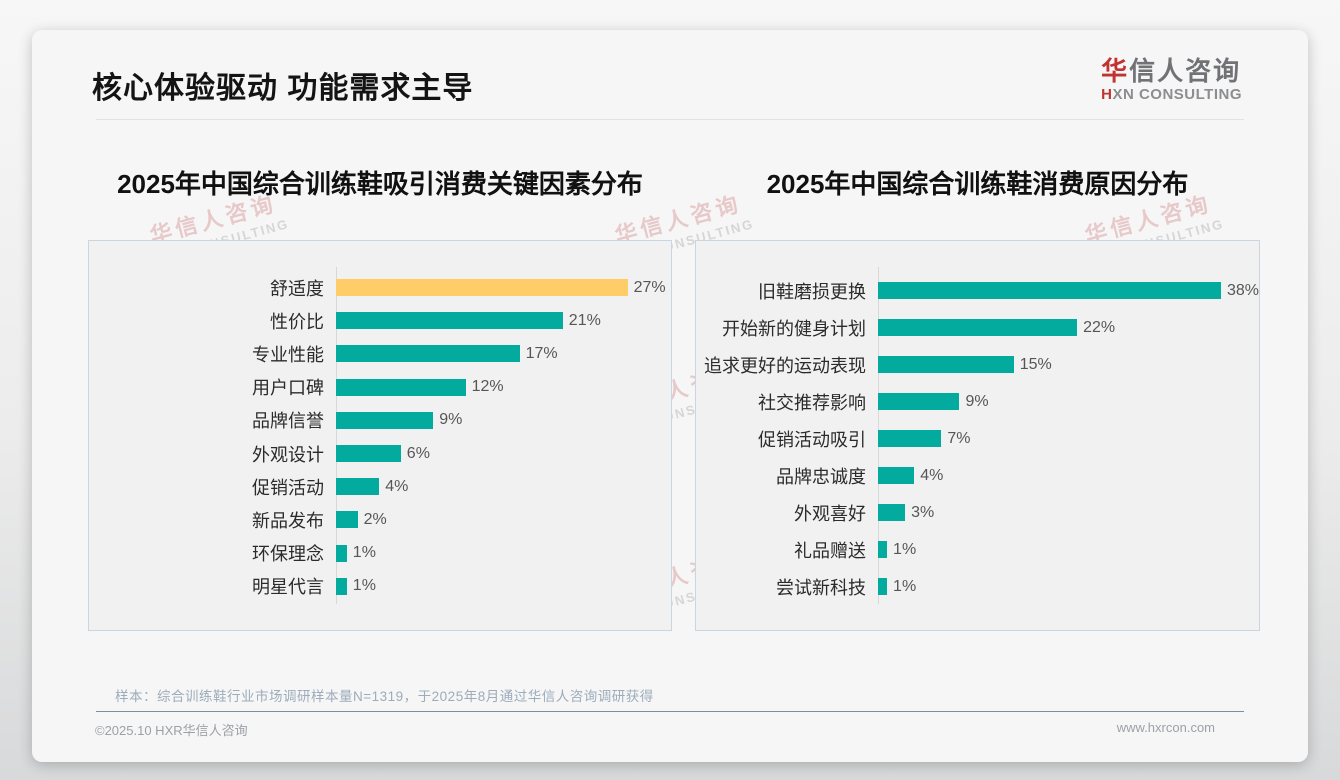 This screenshot has width=1340, height=780. I want to click on logo-english-name: HXN CONSULTING, so click(1171, 94).